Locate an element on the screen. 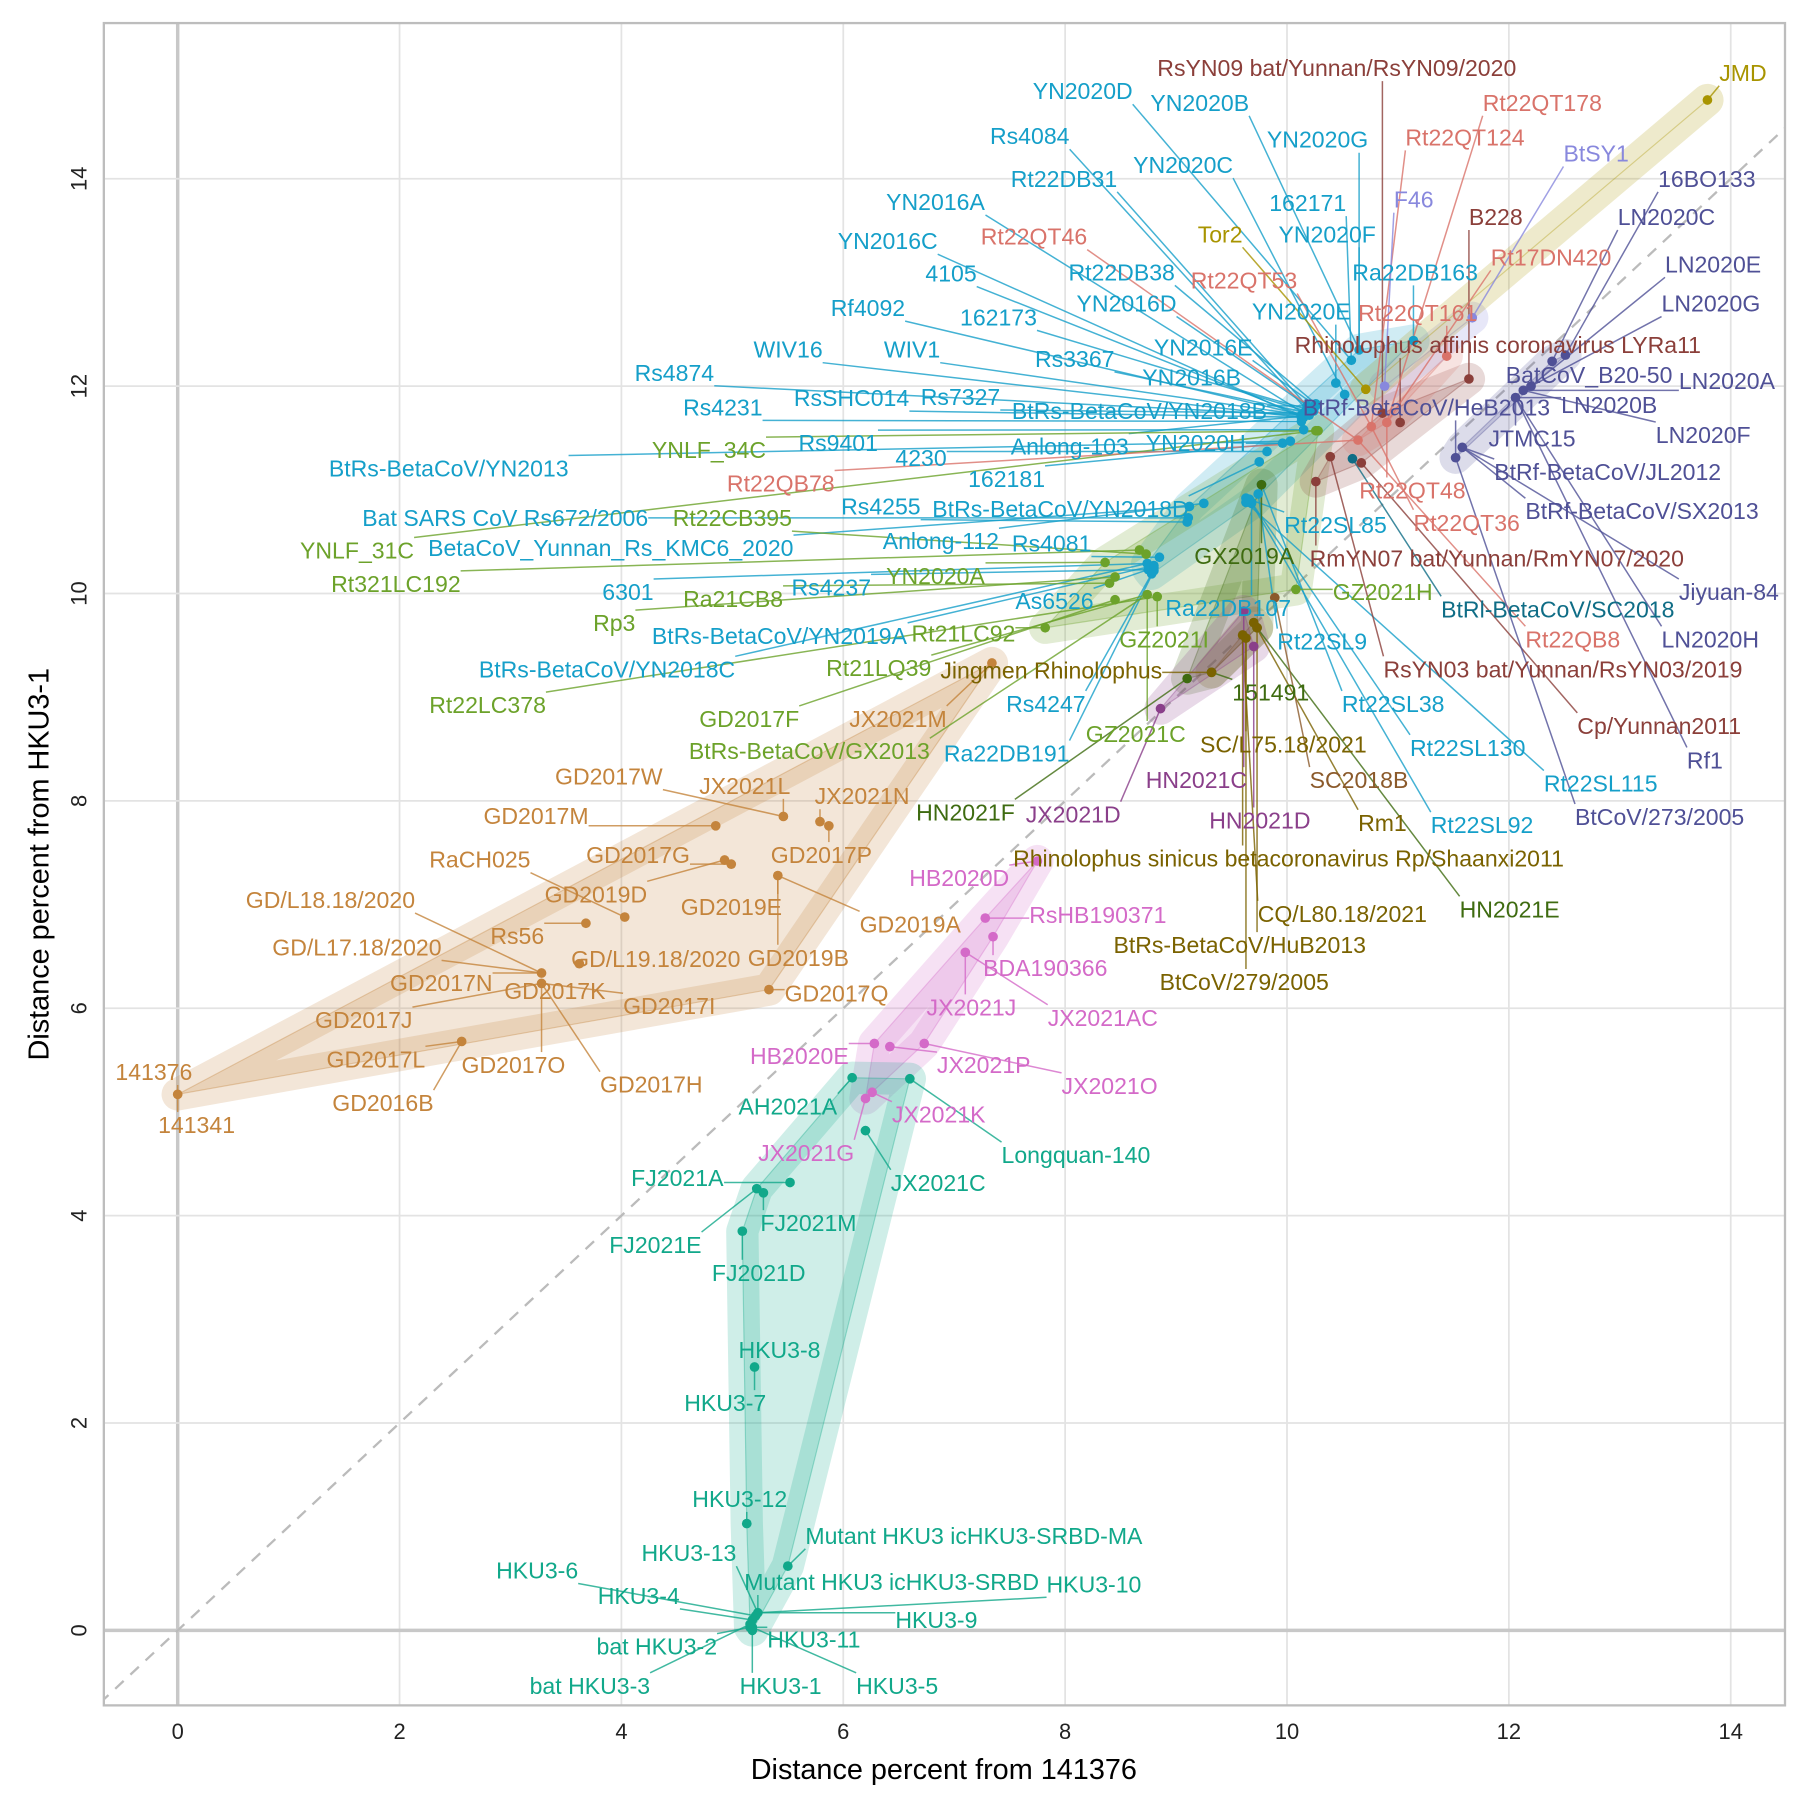  point-label: BetaCoV_Yunnan_Rs_KMC6_2020 is located at coordinates (610, 548).